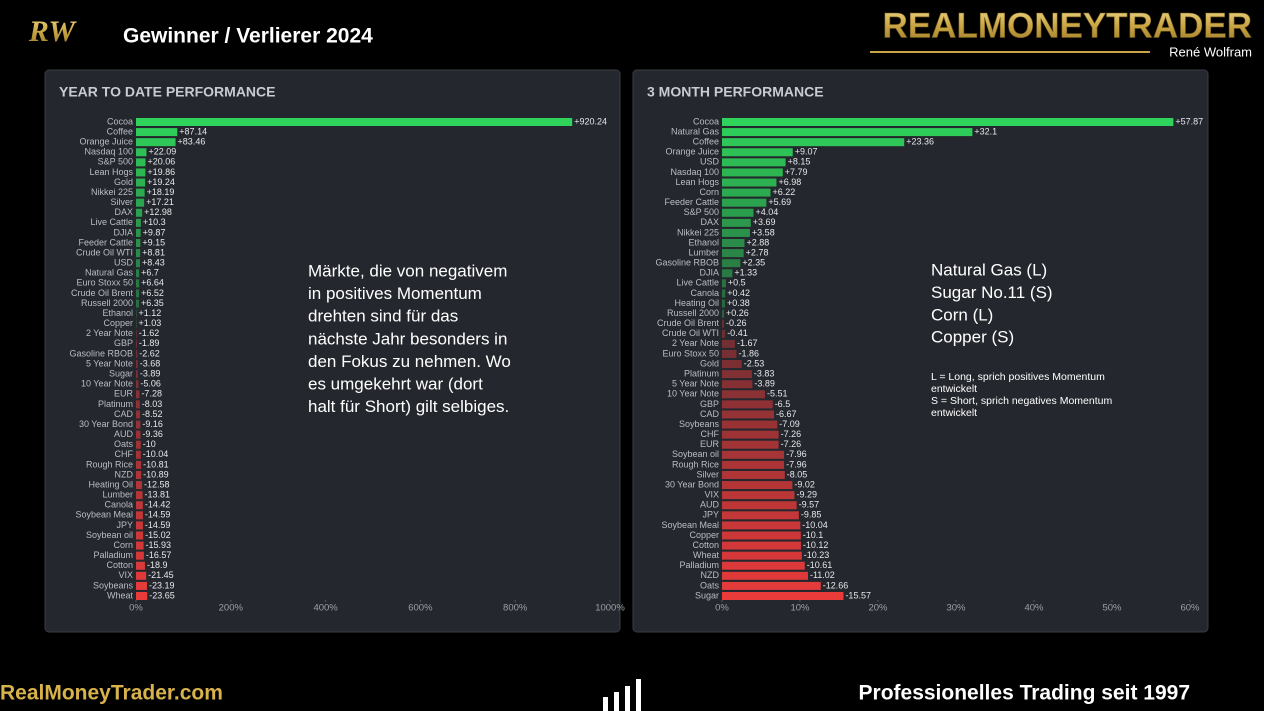 This screenshot has width=1264, height=711. I want to click on data-label: +1.33, so click(745, 273).